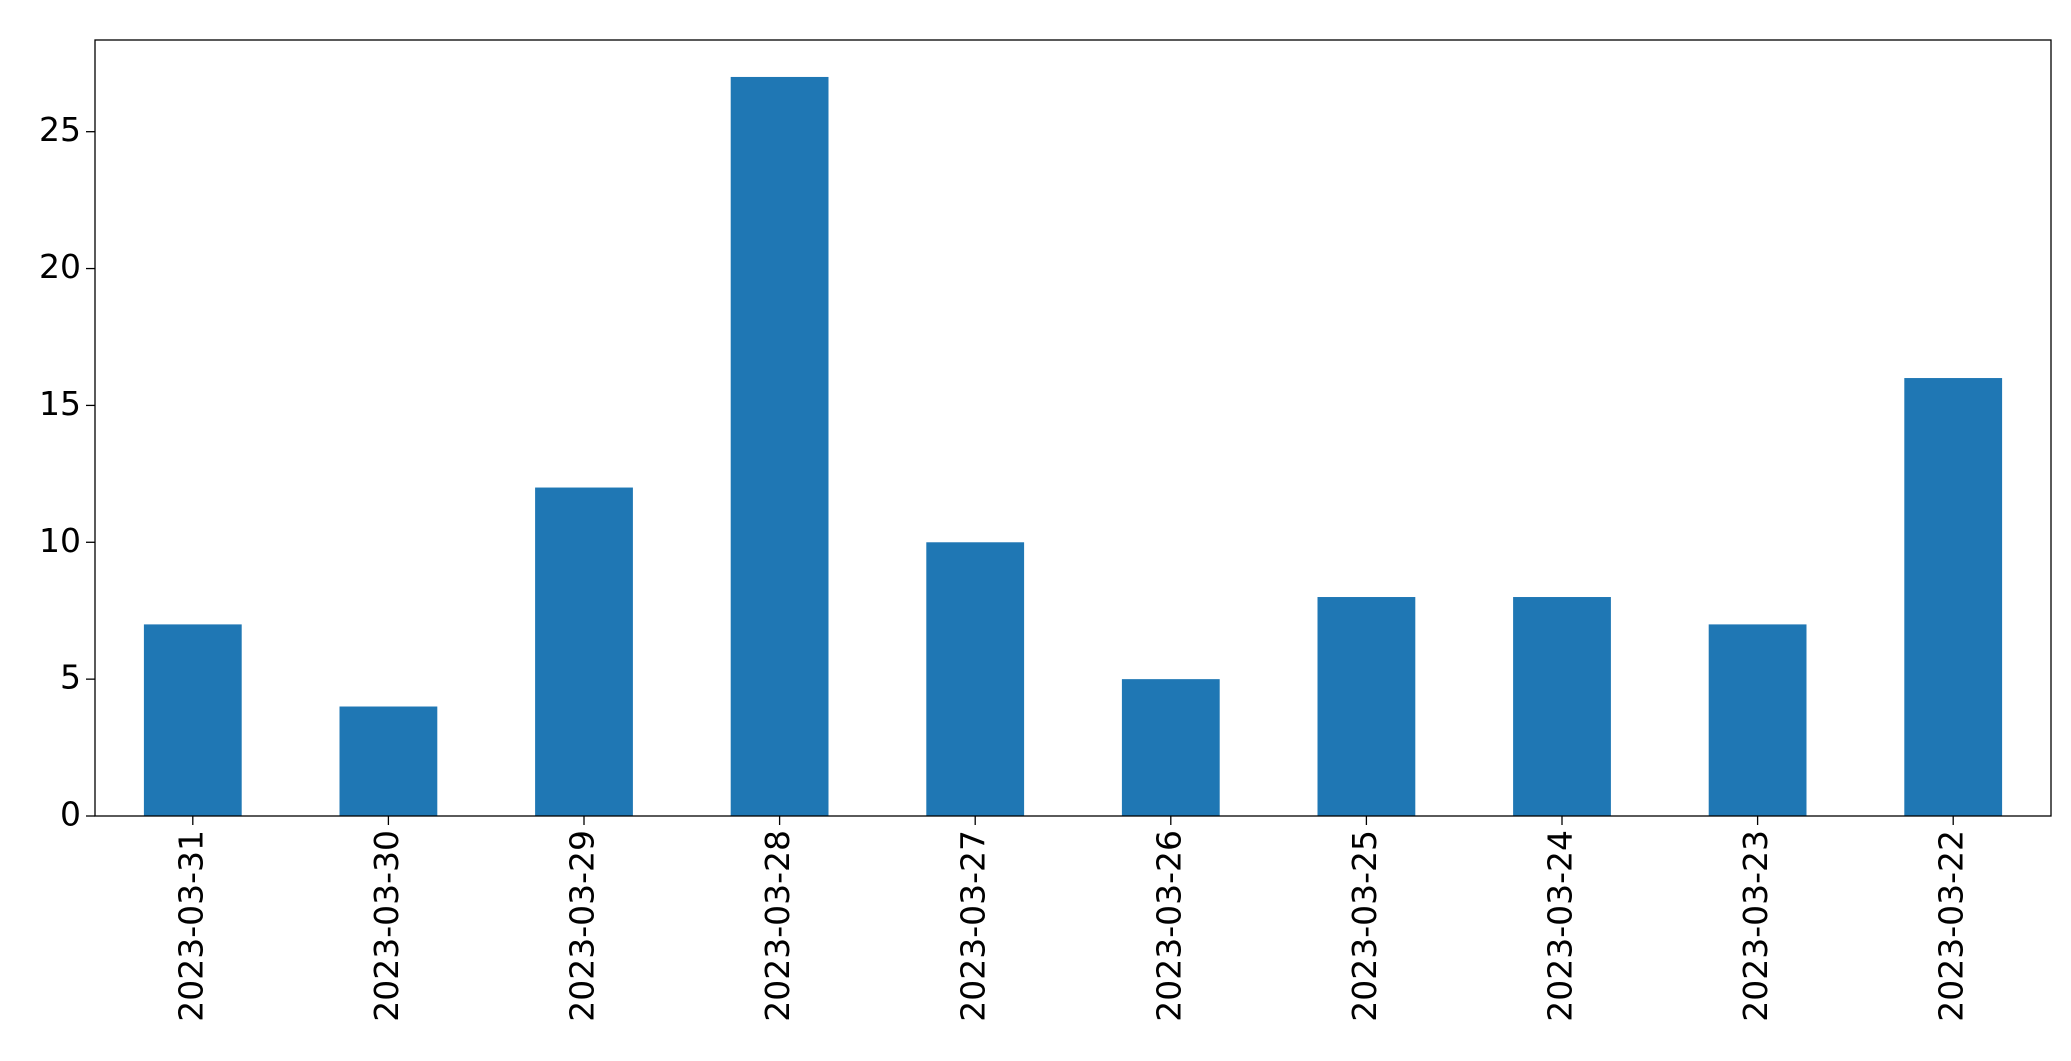  I want to click on x-tick-label: 2023-03-23, so click(1755, 926).